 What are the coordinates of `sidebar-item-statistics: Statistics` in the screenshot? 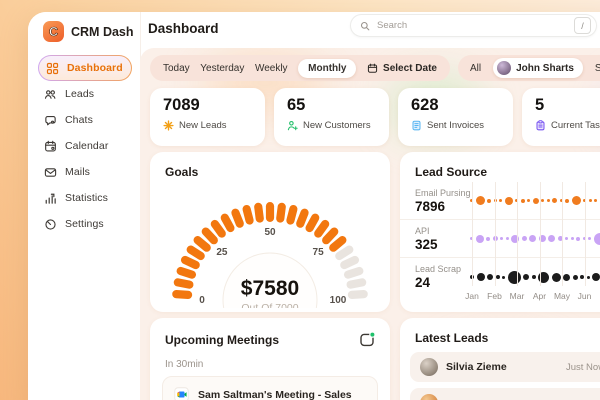 It's located at (84, 198).